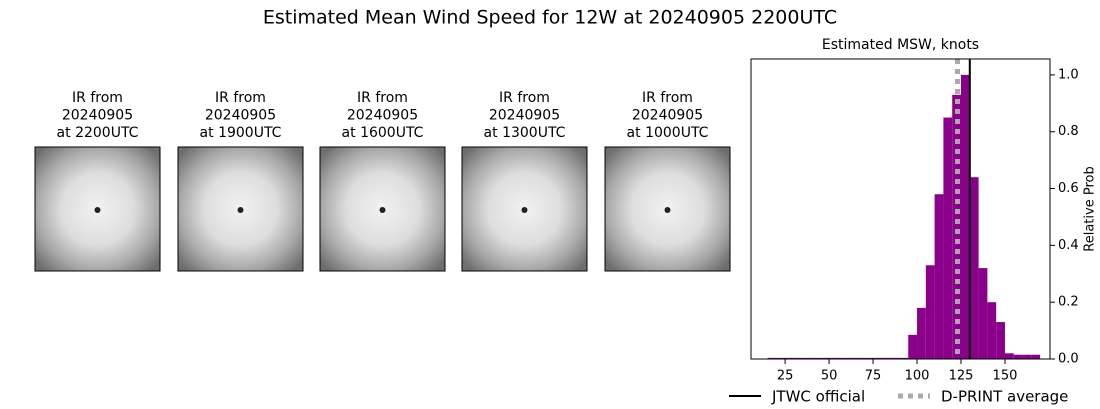 The height and width of the screenshot is (409, 1100). I want to click on x-tick-label: 75, so click(873, 376).